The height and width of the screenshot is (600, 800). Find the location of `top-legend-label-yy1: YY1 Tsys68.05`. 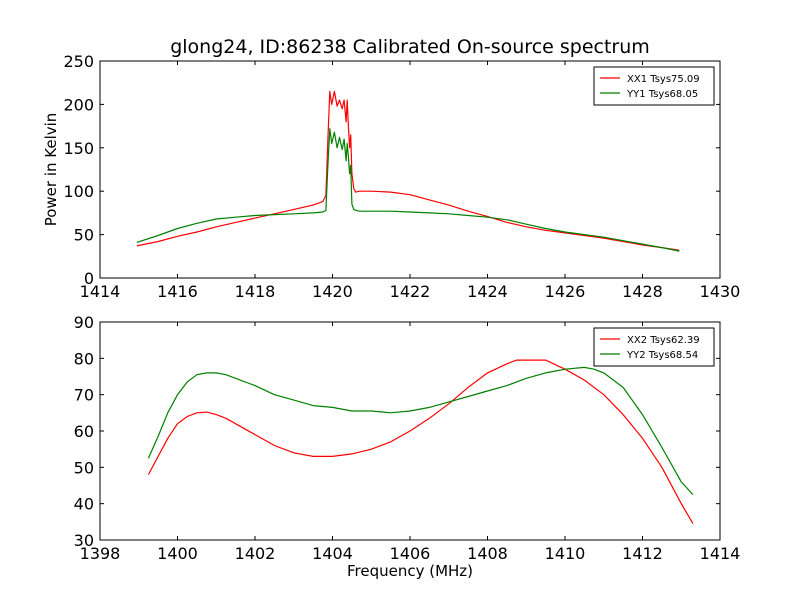

top-legend-label-yy1: YY1 Tsys68.05 is located at coordinates (662, 94).